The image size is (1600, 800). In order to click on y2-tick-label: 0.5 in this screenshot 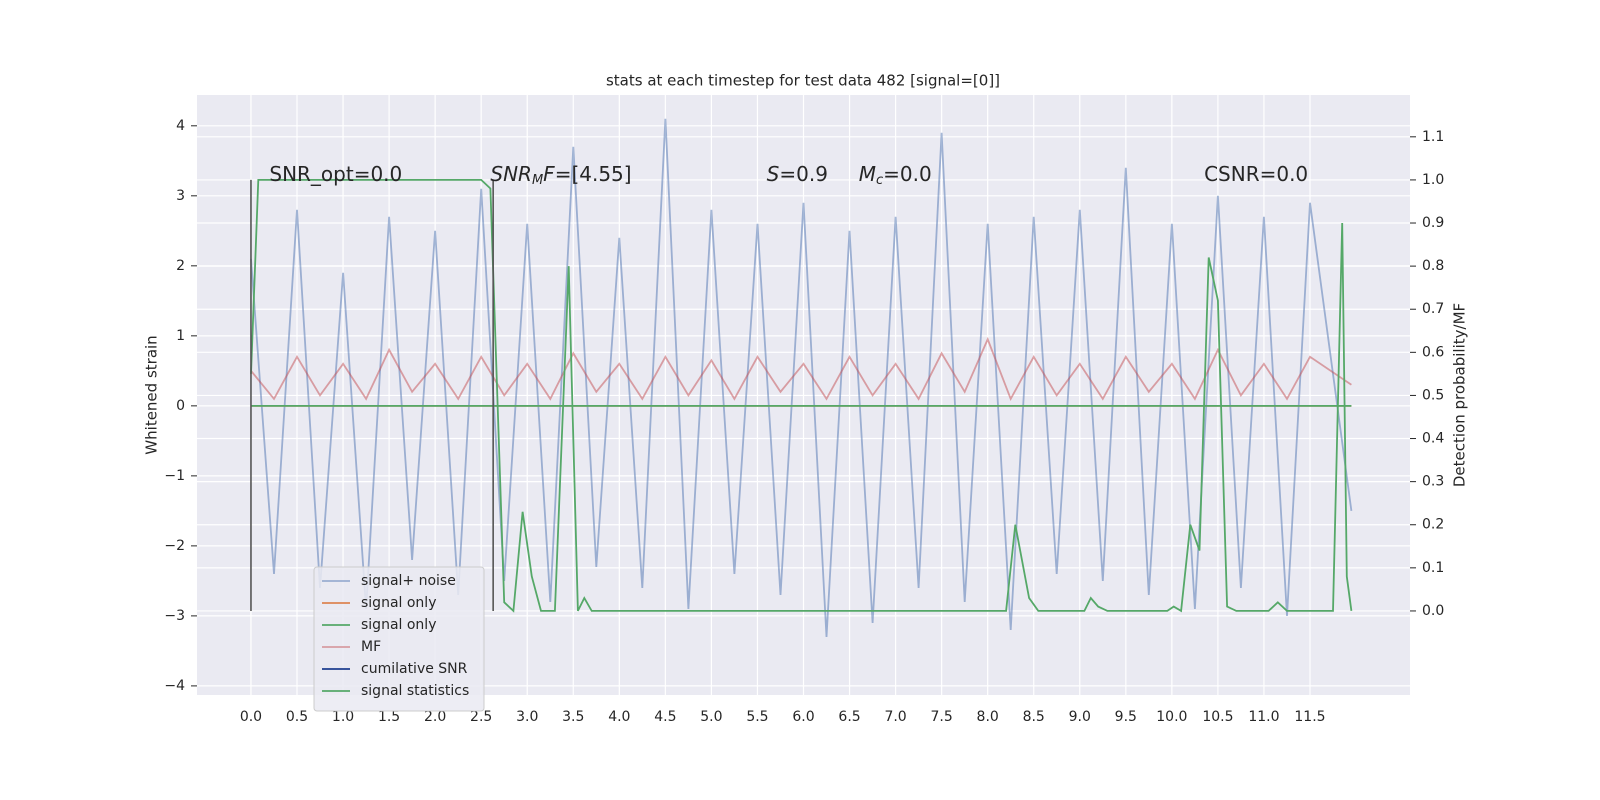, I will do `click(1433, 395)`.